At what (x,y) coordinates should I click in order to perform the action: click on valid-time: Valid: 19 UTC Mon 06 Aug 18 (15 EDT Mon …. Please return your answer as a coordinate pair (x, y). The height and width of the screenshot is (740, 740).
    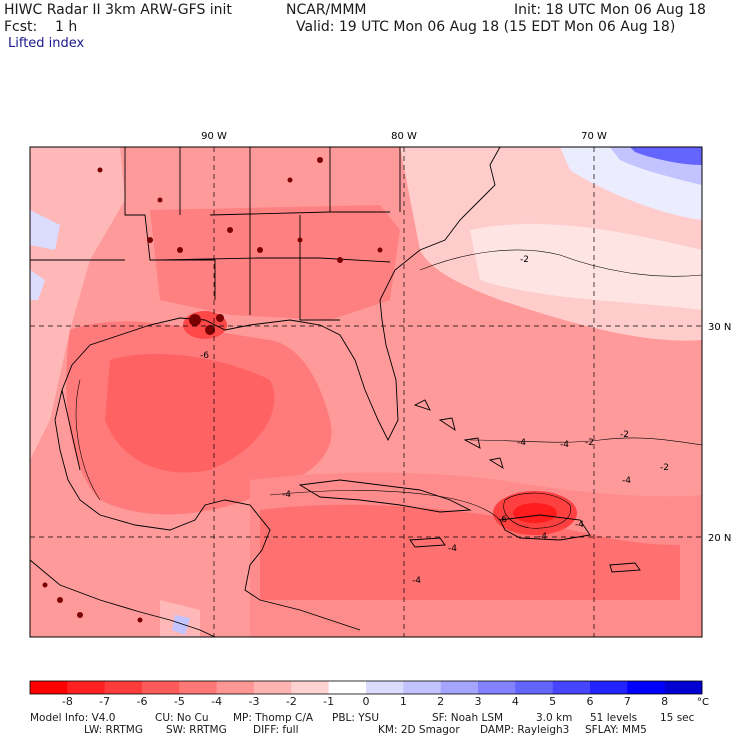
    Looking at the image, I should click on (486, 27).